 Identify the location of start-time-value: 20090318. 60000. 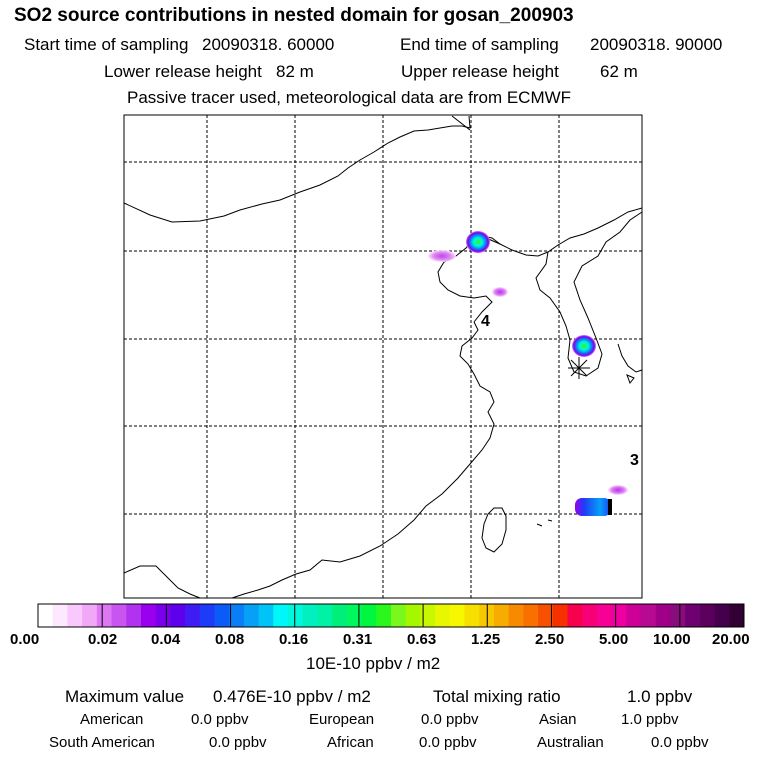
(268, 44).